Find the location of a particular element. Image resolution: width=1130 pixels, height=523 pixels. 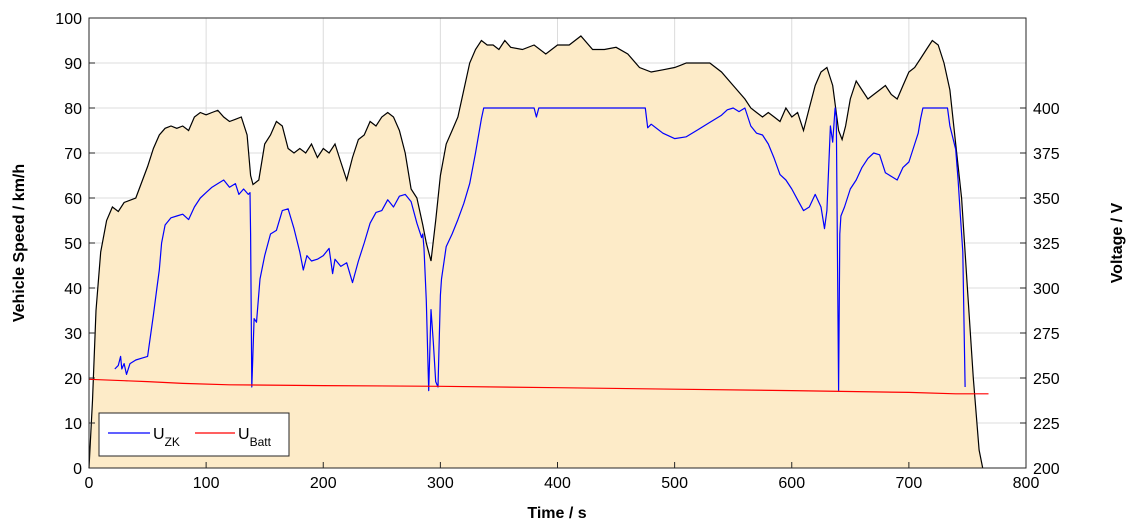

y-left-tick-label: 80 is located at coordinates (73, 109).